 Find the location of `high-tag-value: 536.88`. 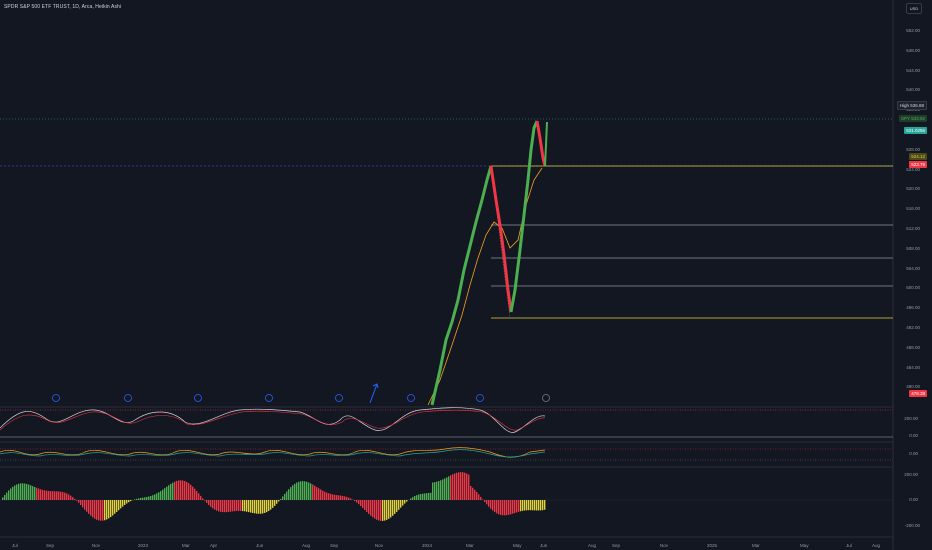

high-tag-value: 536.88 is located at coordinates (917, 105).